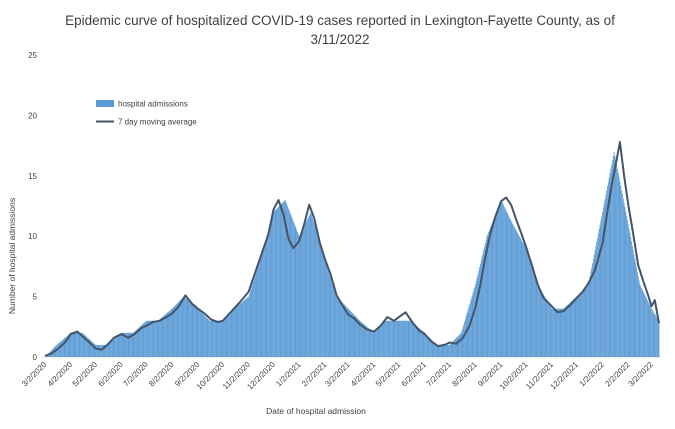 This screenshot has width=675, height=429. Describe the element at coordinates (363, 374) in the screenshot. I see `x-tick-label: 4/2/2021` at that location.